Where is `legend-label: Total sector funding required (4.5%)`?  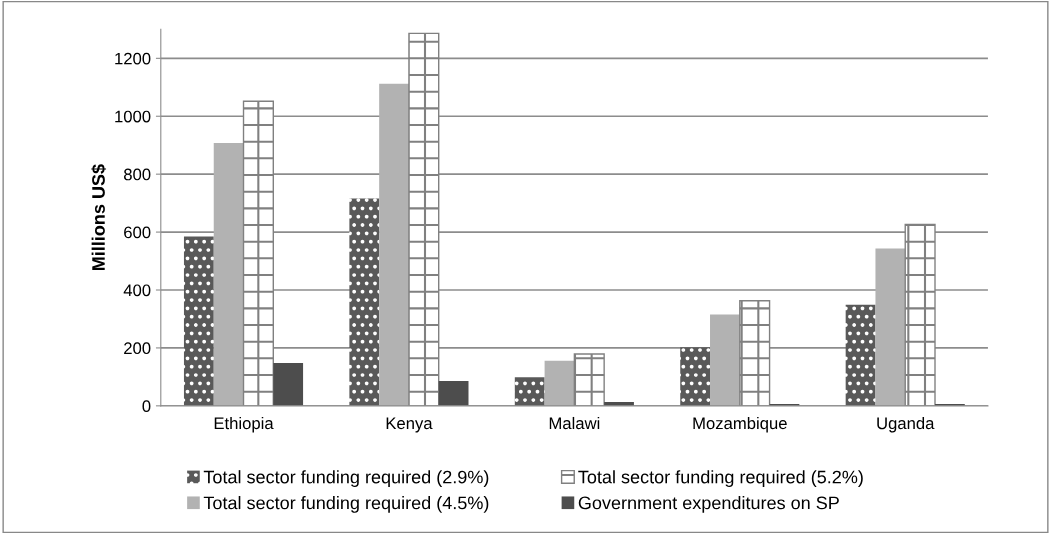 legend-label: Total sector funding required (4.5%) is located at coordinates (346, 504).